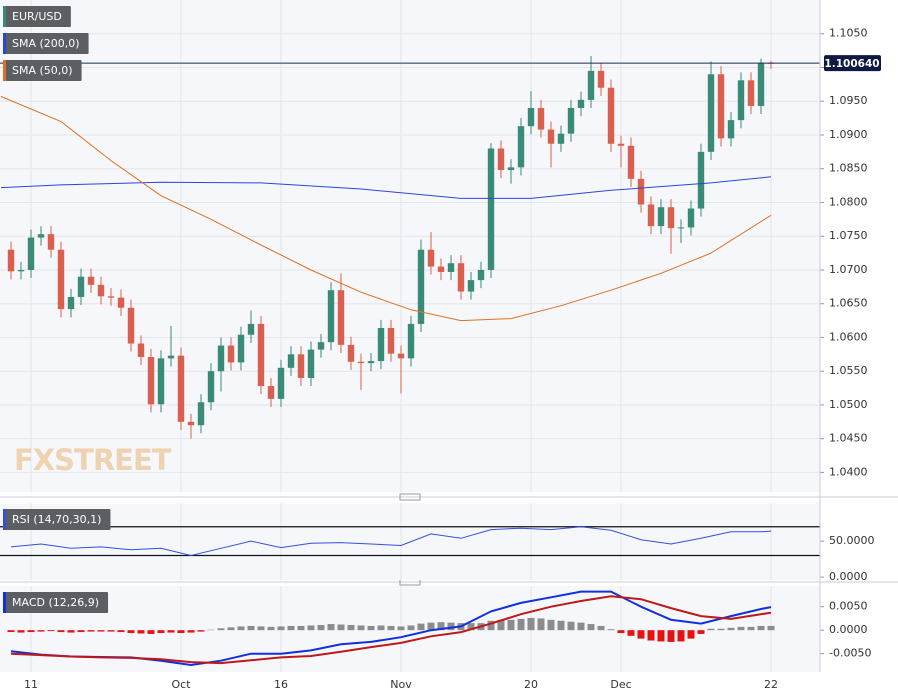 This screenshot has height=697, width=898. Describe the element at coordinates (4, 43) in the screenshot. I see `legend-swatch` at that location.